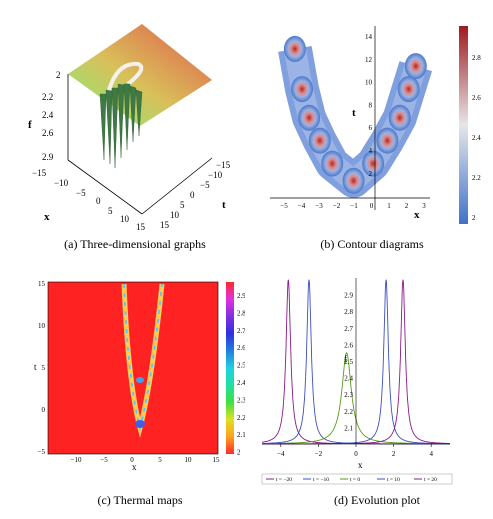 The width and height of the screenshot is (493, 519). What do you see at coordinates (48, 115) in the screenshot?
I see `f-tick: 2.4` at bounding box center [48, 115].